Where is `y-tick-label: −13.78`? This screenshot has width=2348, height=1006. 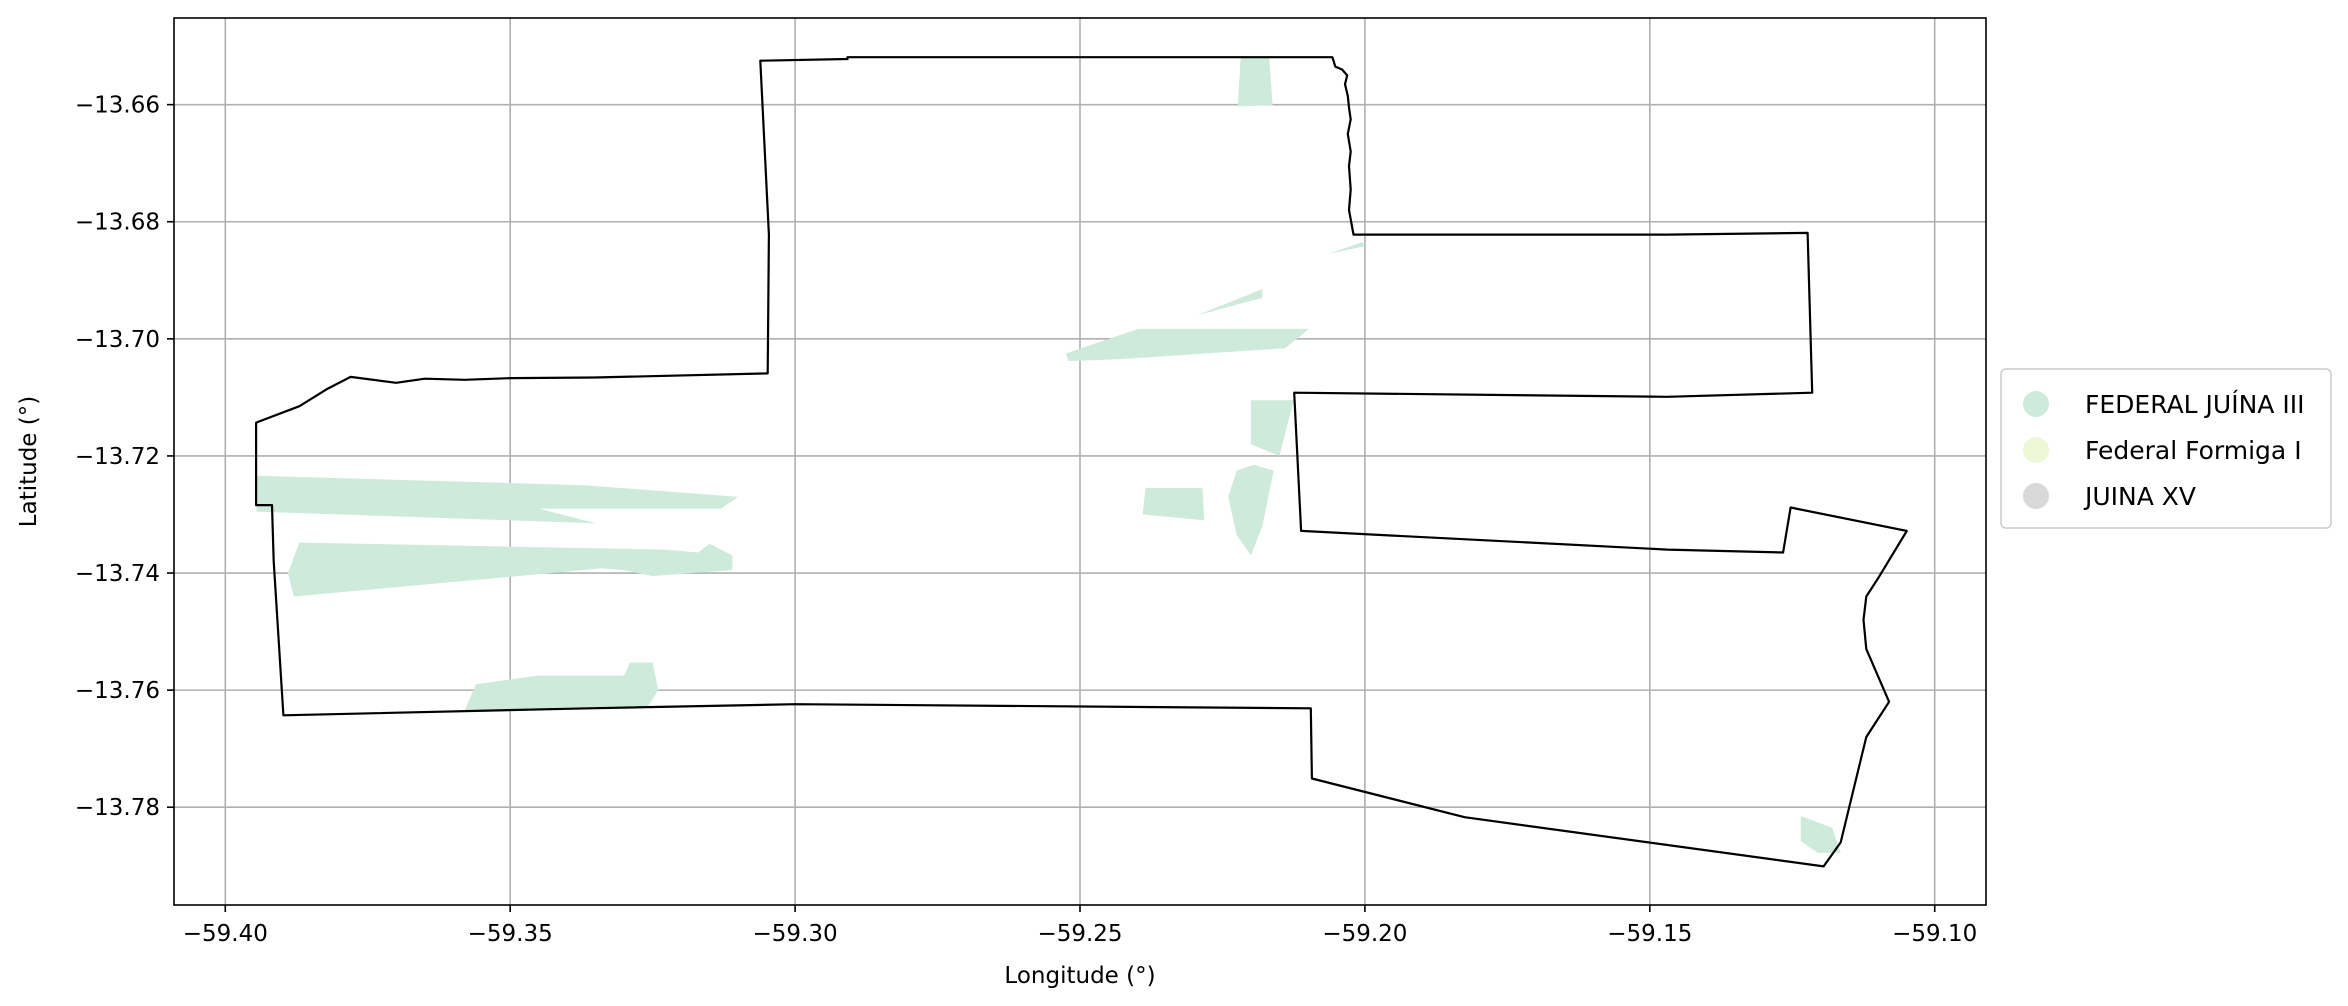
y-tick-label: −13.78 is located at coordinates (117, 808).